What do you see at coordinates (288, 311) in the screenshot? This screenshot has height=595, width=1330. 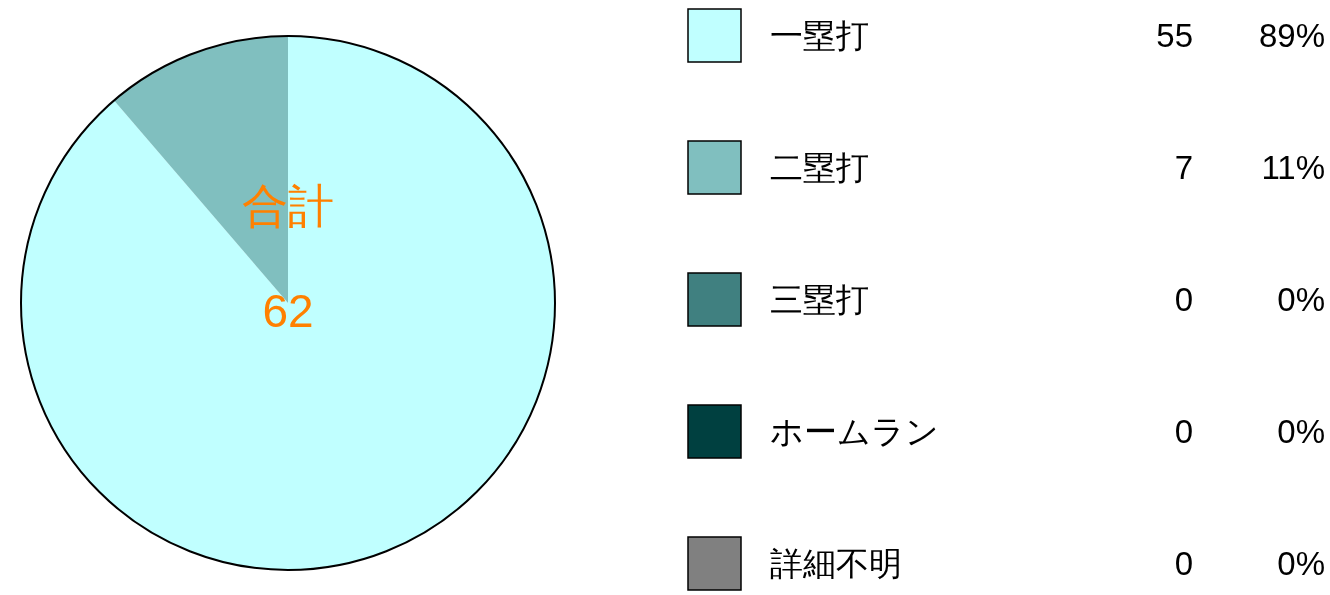 I see `text: 62` at bounding box center [288, 311].